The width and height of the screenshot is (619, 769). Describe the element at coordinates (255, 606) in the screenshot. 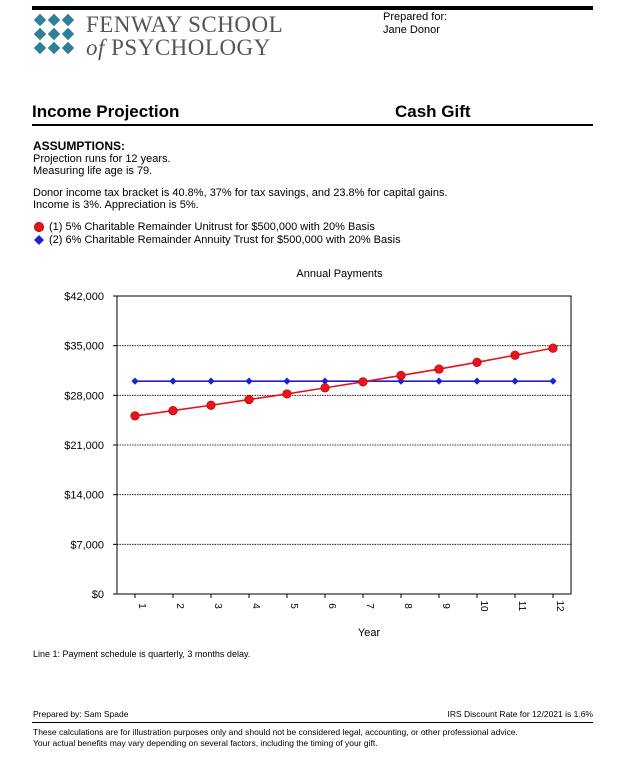

I see `x-tick-label: 4` at that location.